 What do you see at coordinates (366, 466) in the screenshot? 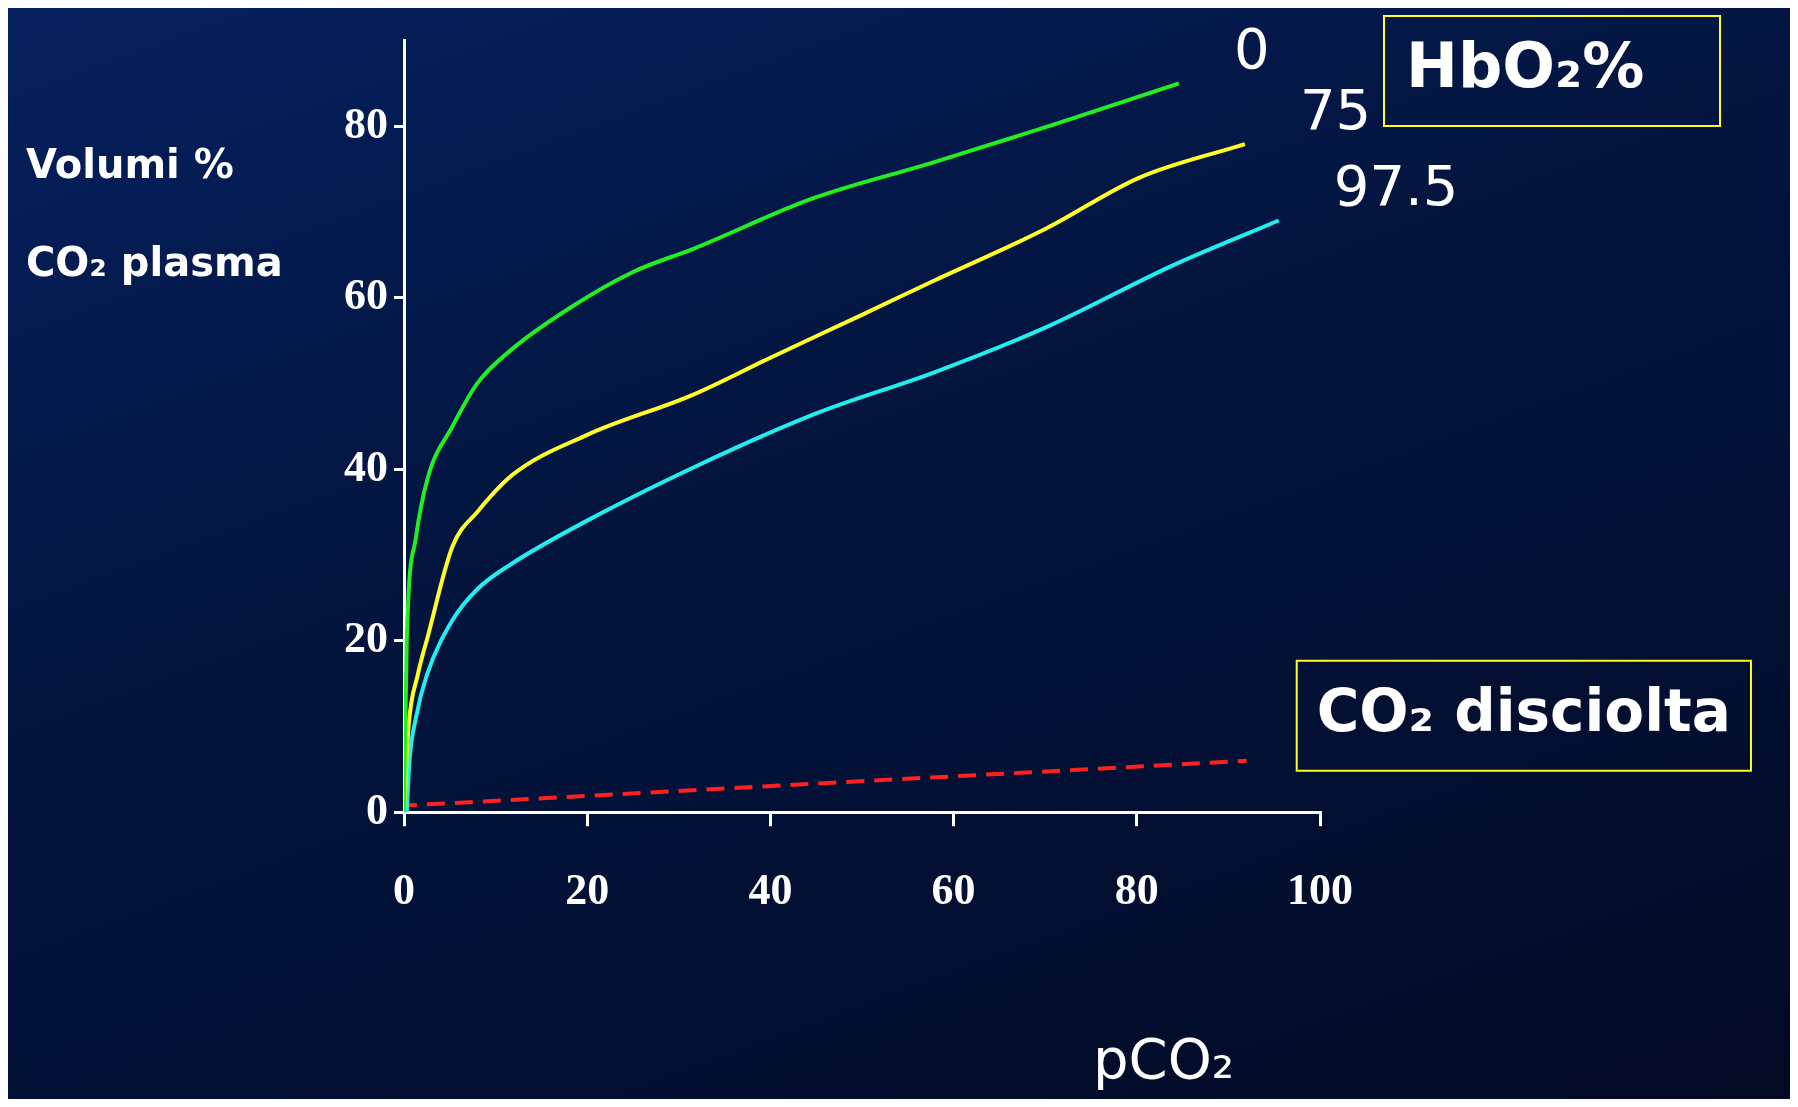
I see `y-tick-label: 40` at bounding box center [366, 466].